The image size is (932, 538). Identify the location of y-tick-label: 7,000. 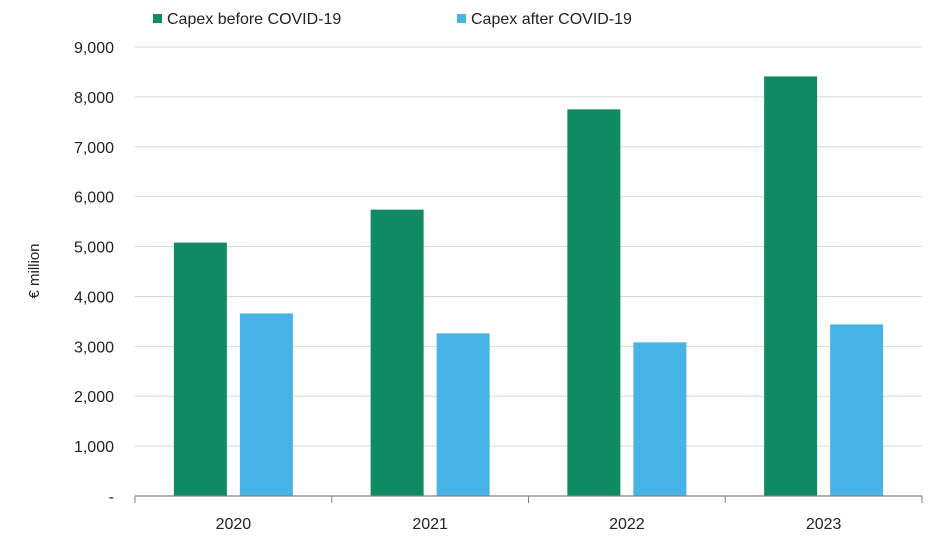
(94, 148).